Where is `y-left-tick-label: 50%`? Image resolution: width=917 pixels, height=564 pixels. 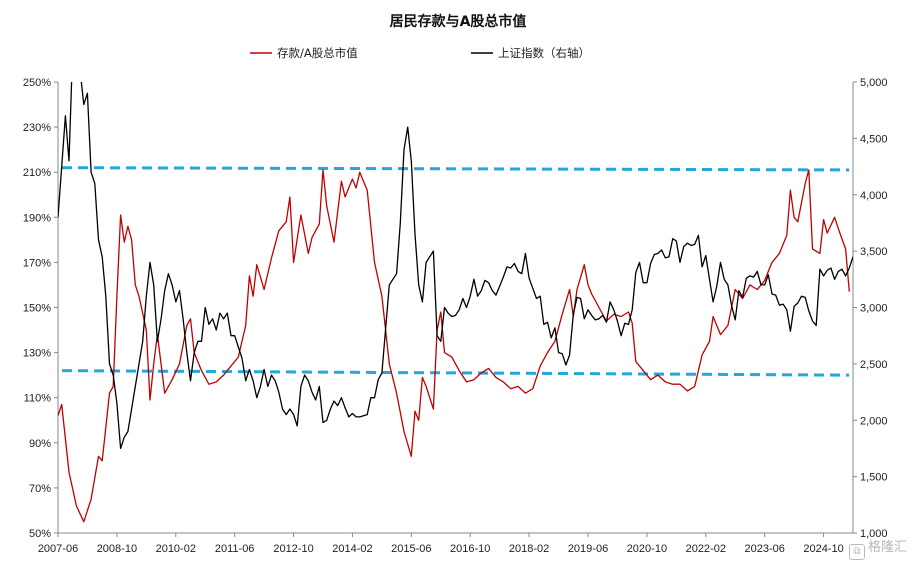 y-left-tick-label: 50% is located at coordinates (40, 534).